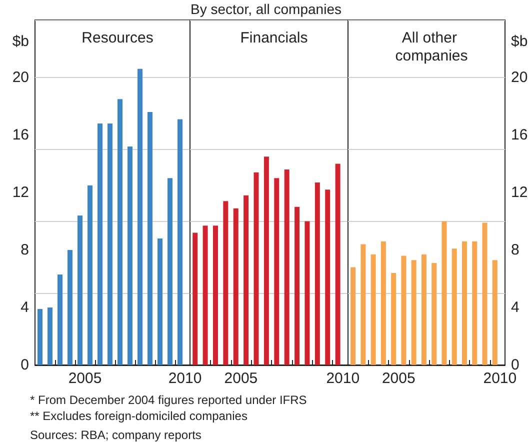 Image resolution: width=532 pixels, height=442 pixels. What do you see at coordinates (116, 435) in the screenshot?
I see `source-note: Sources: RBA; company reports` at bounding box center [116, 435].